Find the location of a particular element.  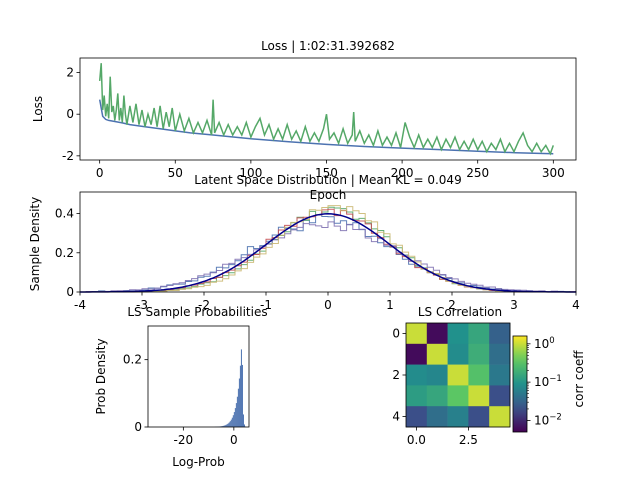

x-tick-label: 250 is located at coordinates (477, 173).